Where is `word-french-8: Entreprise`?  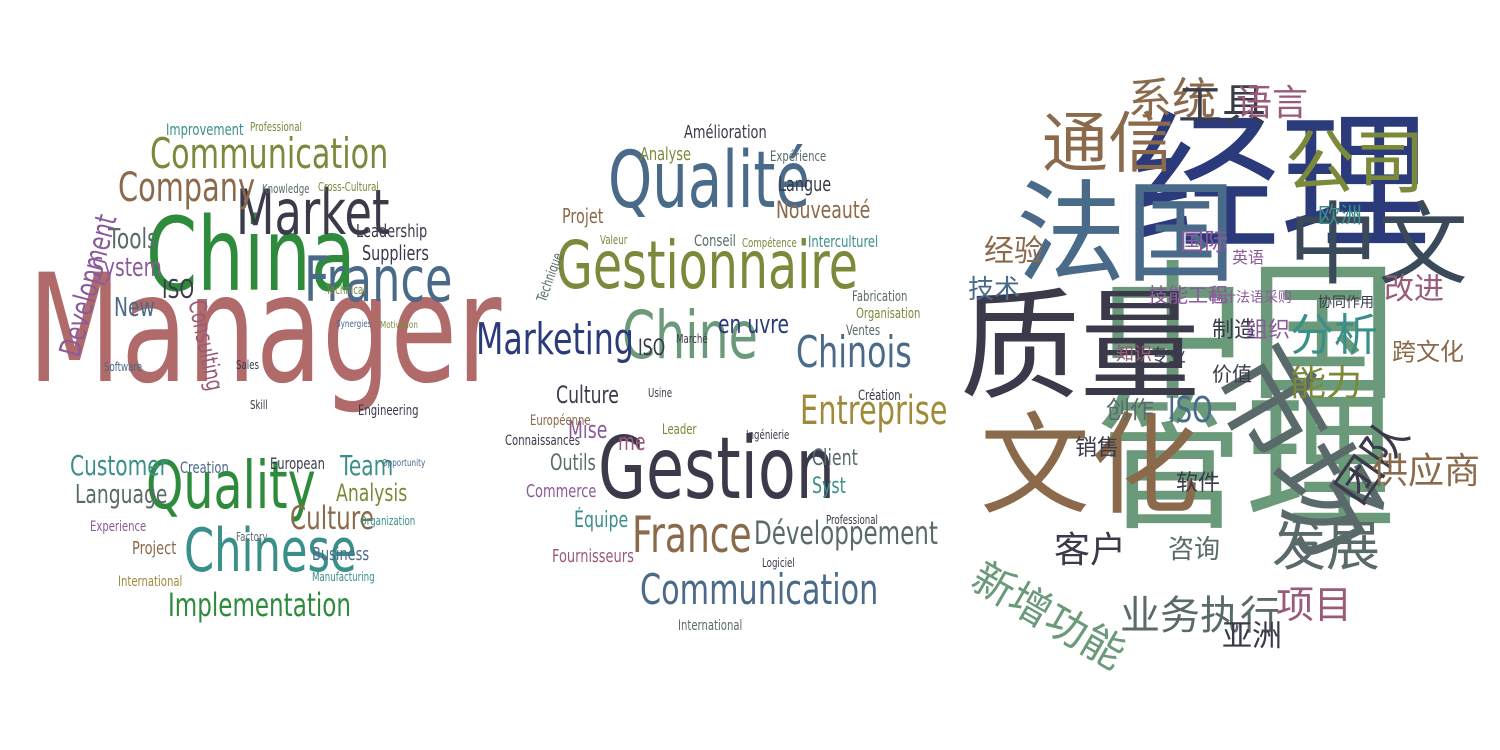 word-french-8: Entreprise is located at coordinates (874, 411).